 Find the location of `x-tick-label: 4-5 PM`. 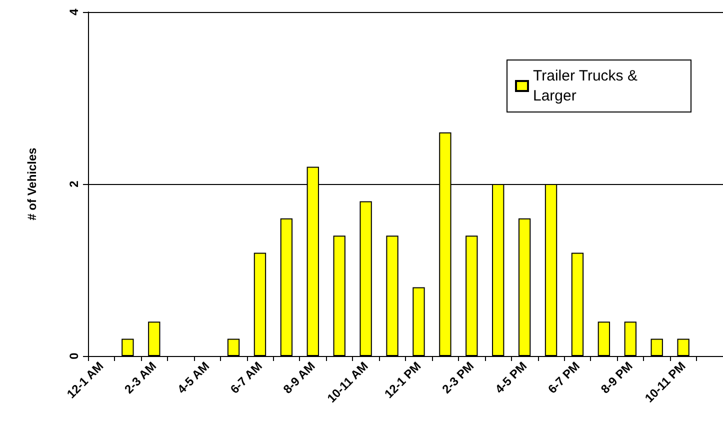

x-tick-label: 4-5 PM is located at coordinates (511, 377).